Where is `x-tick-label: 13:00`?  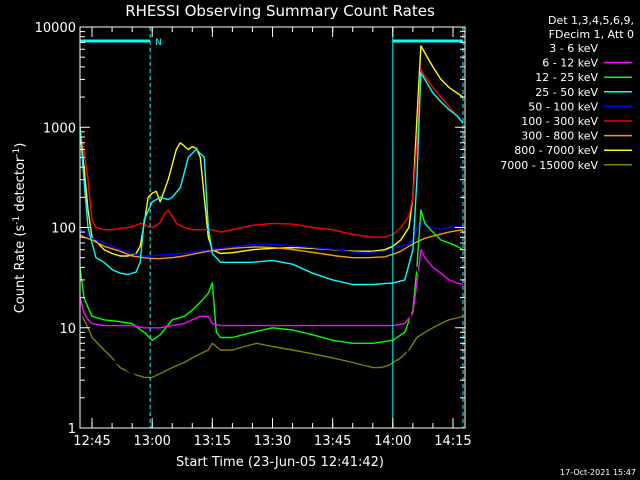 x-tick-label: 13:00 is located at coordinates (151, 441).